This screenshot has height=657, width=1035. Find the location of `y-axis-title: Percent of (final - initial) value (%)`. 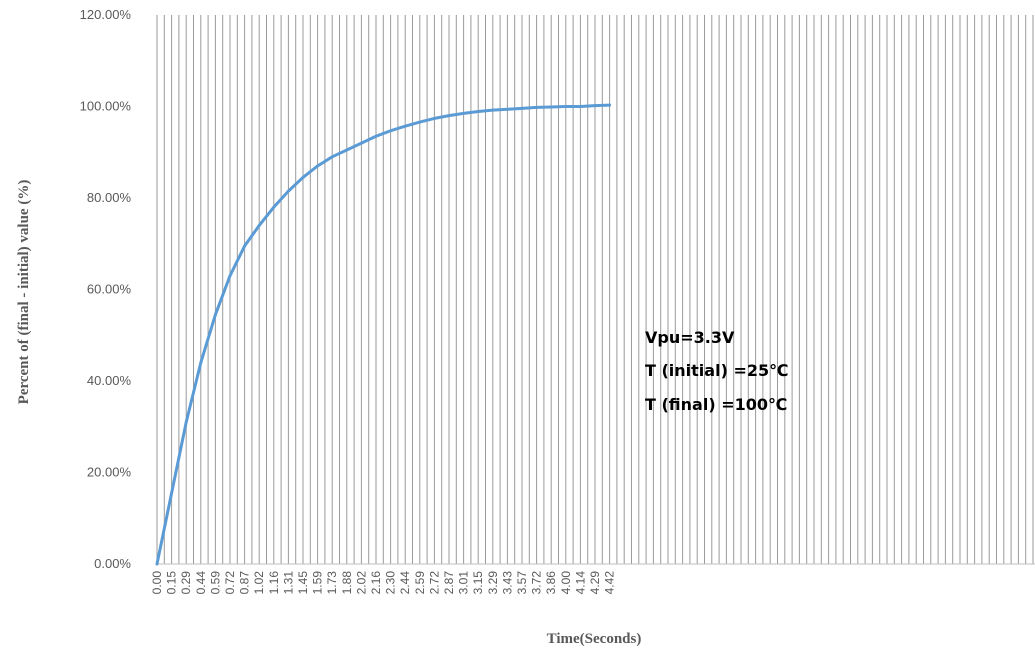

y-axis-title: Percent of (final - initial) value (%) is located at coordinates (24, 292).